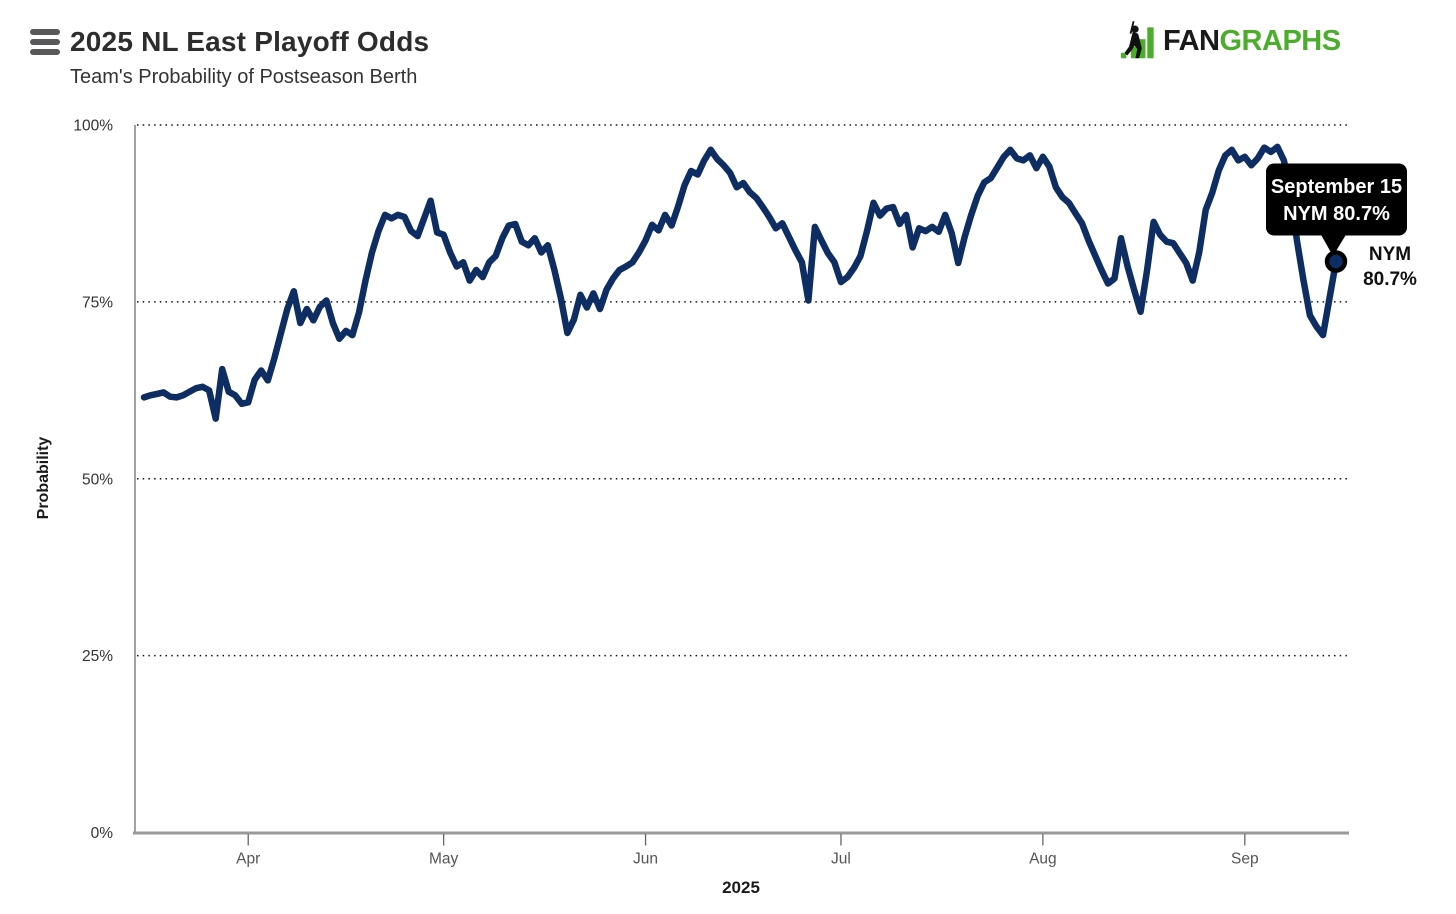 The image size is (1456, 914). What do you see at coordinates (102, 833) in the screenshot?
I see `y-tick-label-0: 0%` at bounding box center [102, 833].